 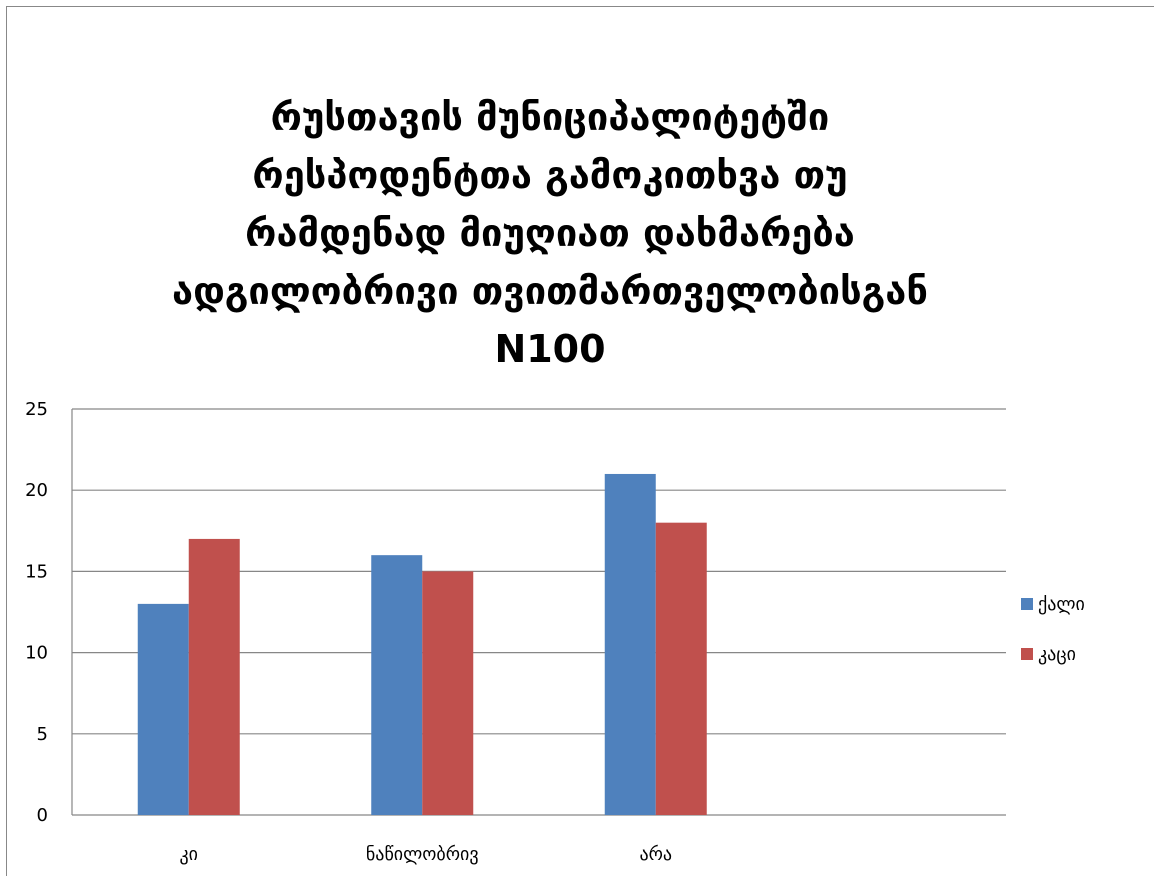 I want to click on chart-title-line: ადგილობრივი თვითმართველობისგან, so click(x=550, y=291).